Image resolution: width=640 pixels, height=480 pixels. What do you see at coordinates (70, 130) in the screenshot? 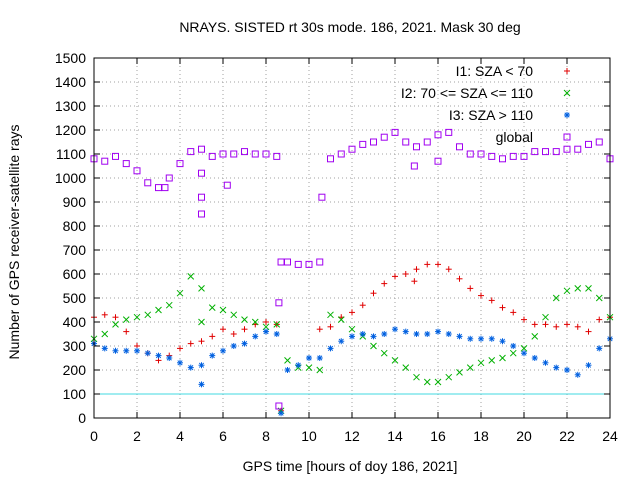
I see `y-tick-label: 1200` at bounding box center [70, 130].